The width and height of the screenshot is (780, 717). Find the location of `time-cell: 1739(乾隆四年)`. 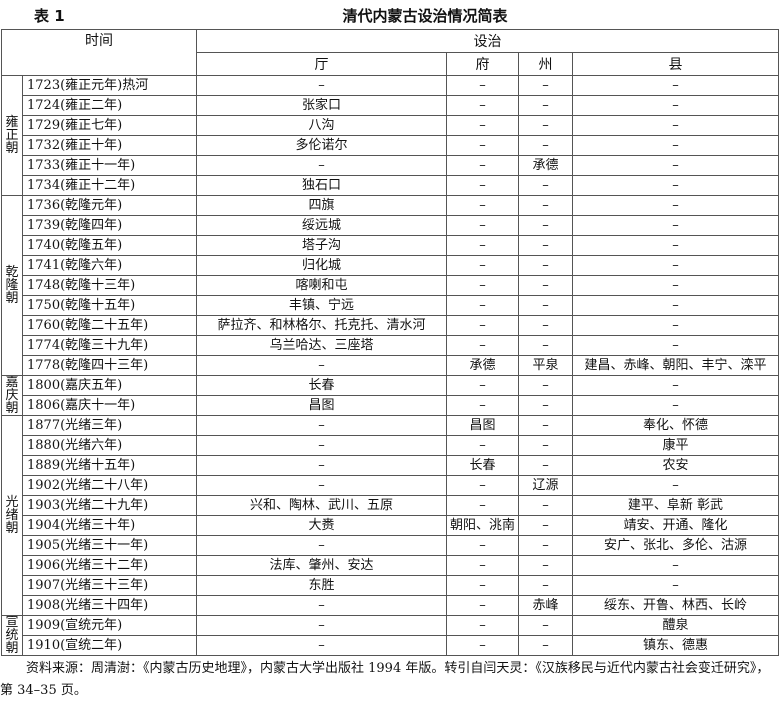

time-cell: 1739(乾隆四年) is located at coordinates (109, 225).